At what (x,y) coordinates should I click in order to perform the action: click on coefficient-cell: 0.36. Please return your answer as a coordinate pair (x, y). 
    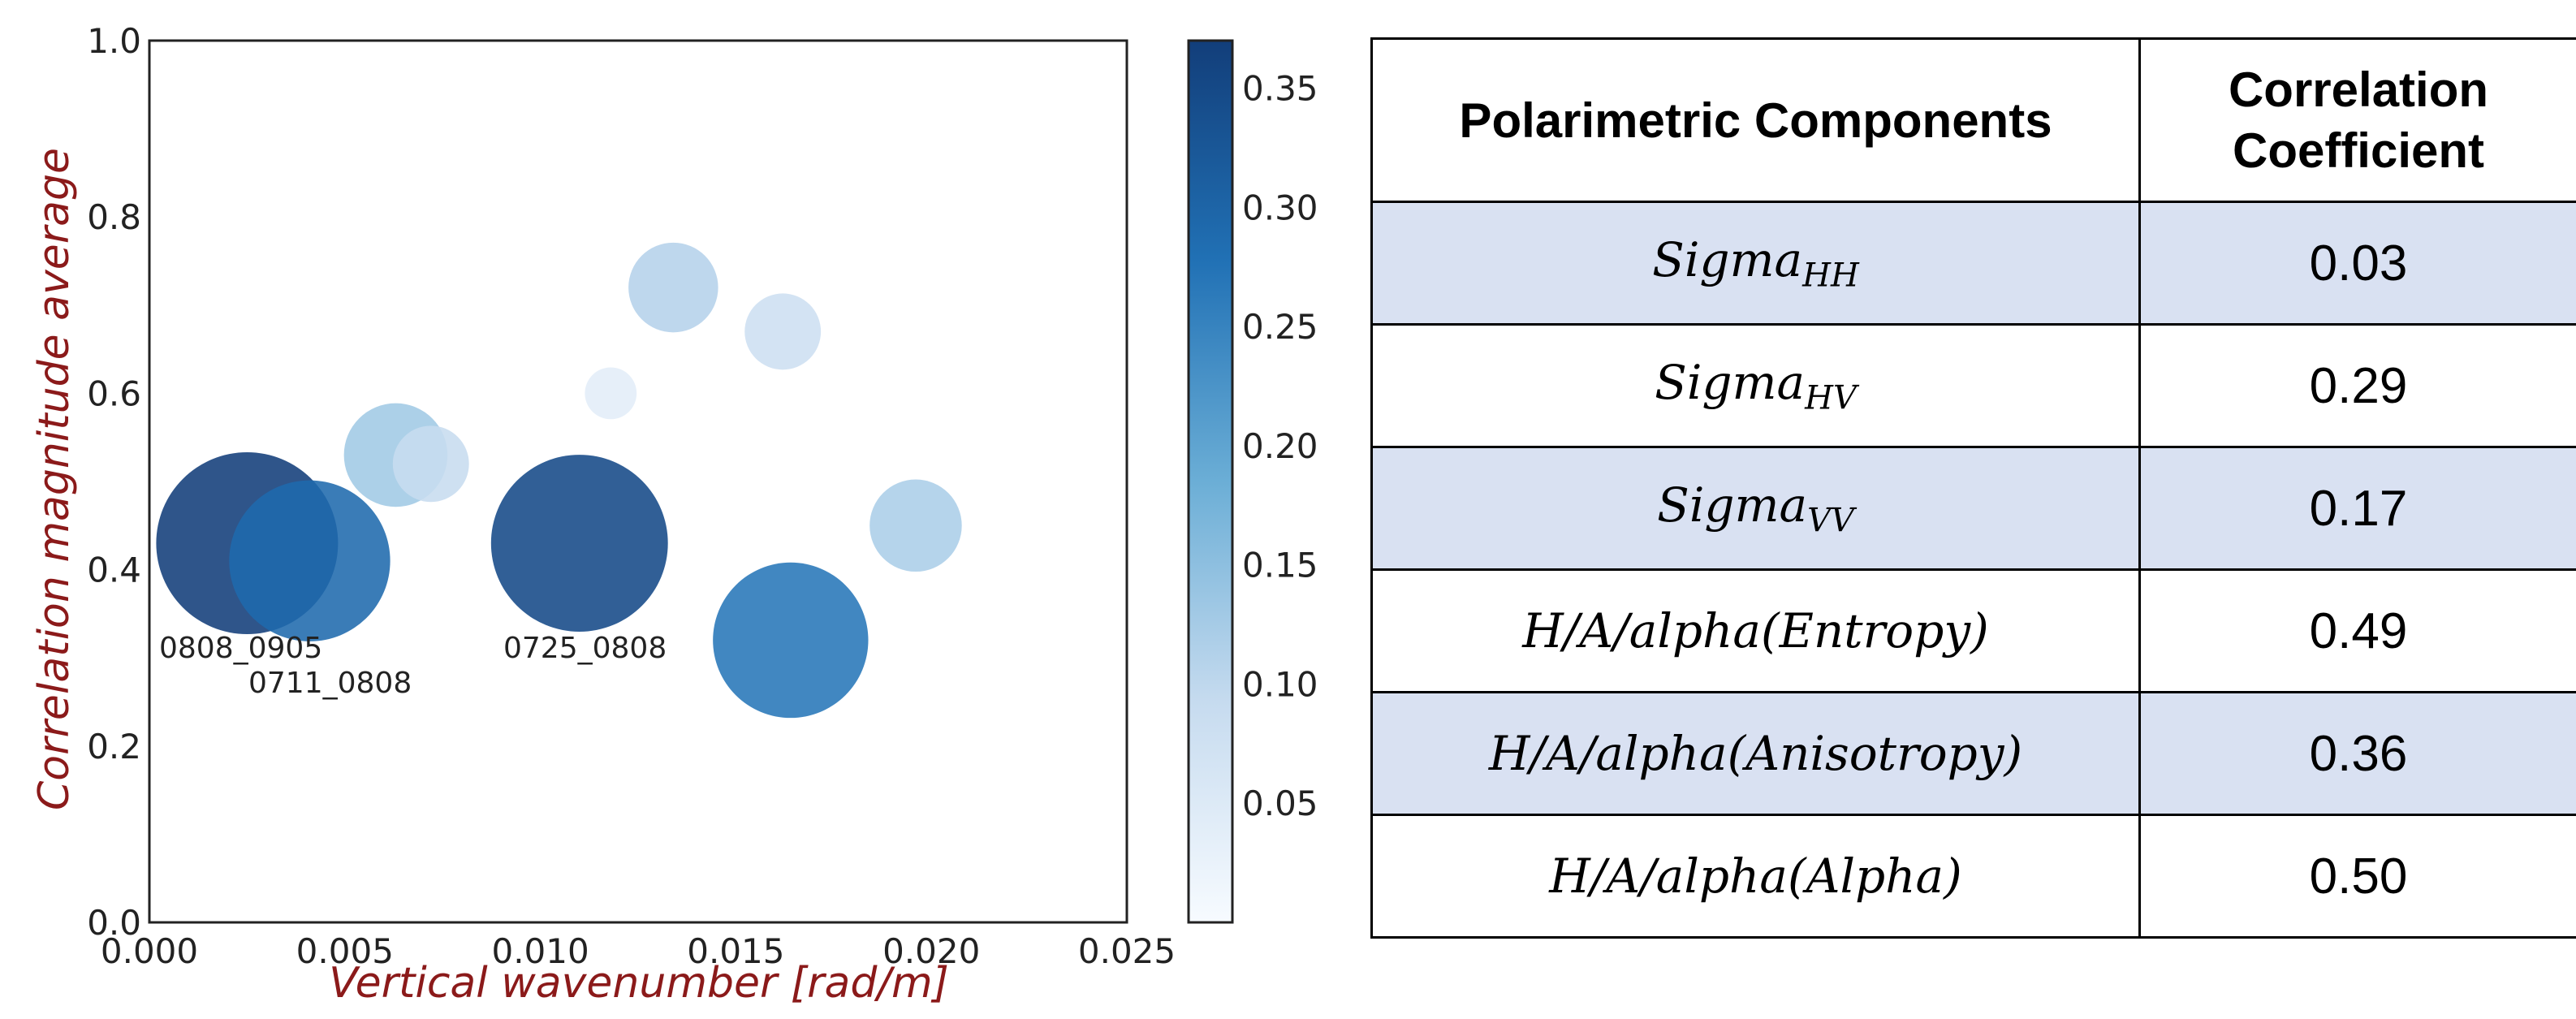
    Looking at the image, I should click on (2357, 754).